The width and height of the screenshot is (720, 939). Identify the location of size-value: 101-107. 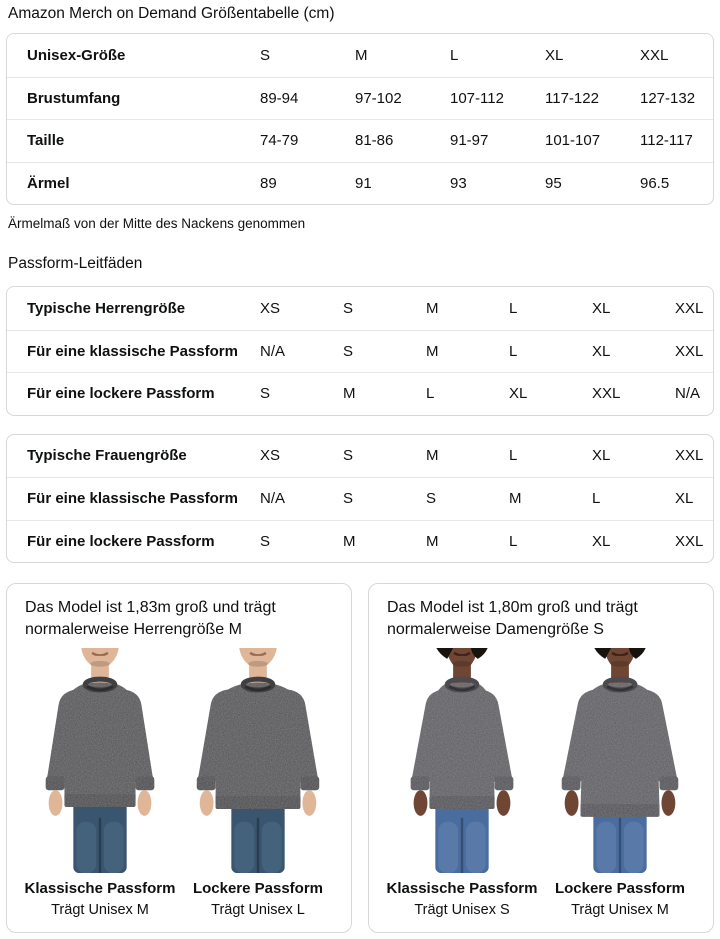
(573, 141).